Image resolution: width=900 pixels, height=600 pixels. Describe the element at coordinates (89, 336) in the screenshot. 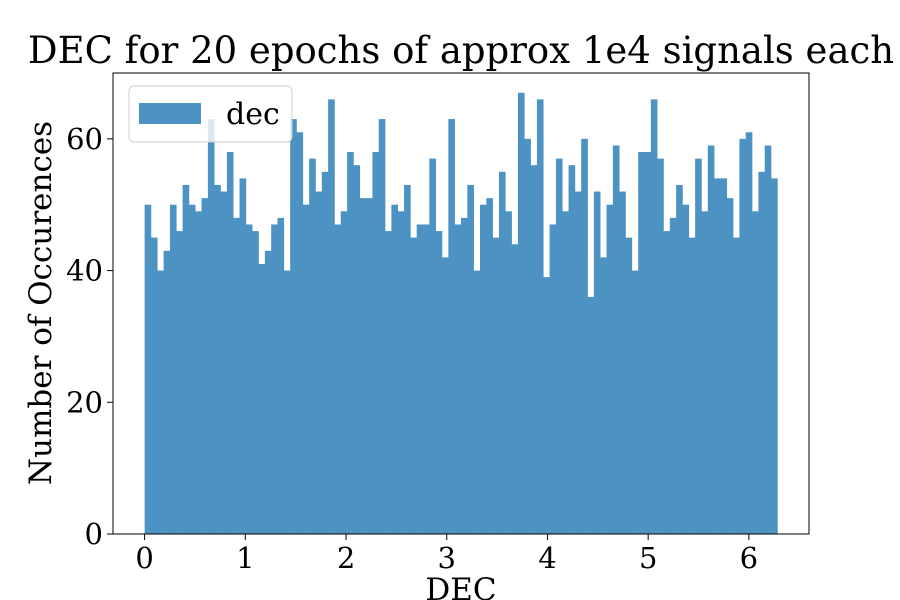

I see `y-axis-ticks: 0 20 40 60` at that location.